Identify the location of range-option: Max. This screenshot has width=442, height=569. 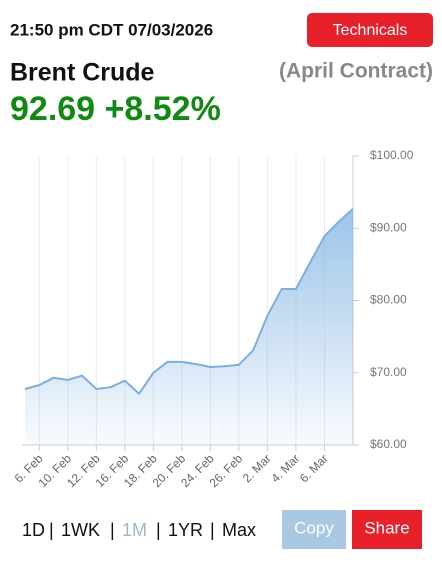
(239, 530).